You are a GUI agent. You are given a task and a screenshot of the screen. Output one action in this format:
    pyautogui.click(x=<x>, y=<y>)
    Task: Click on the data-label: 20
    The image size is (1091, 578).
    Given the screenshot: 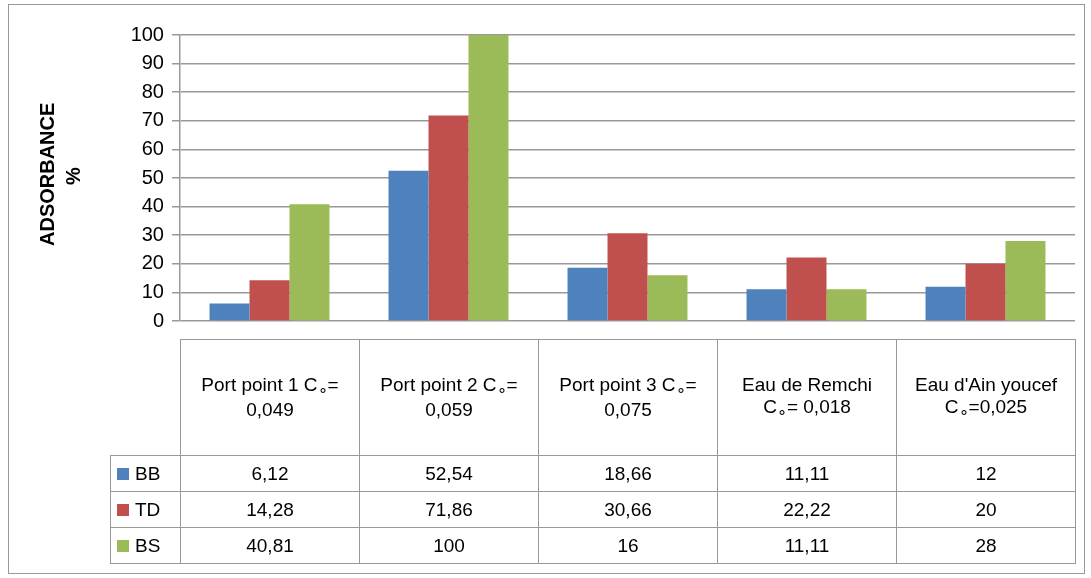 What is the action you would take?
    pyautogui.click(x=986, y=509)
    